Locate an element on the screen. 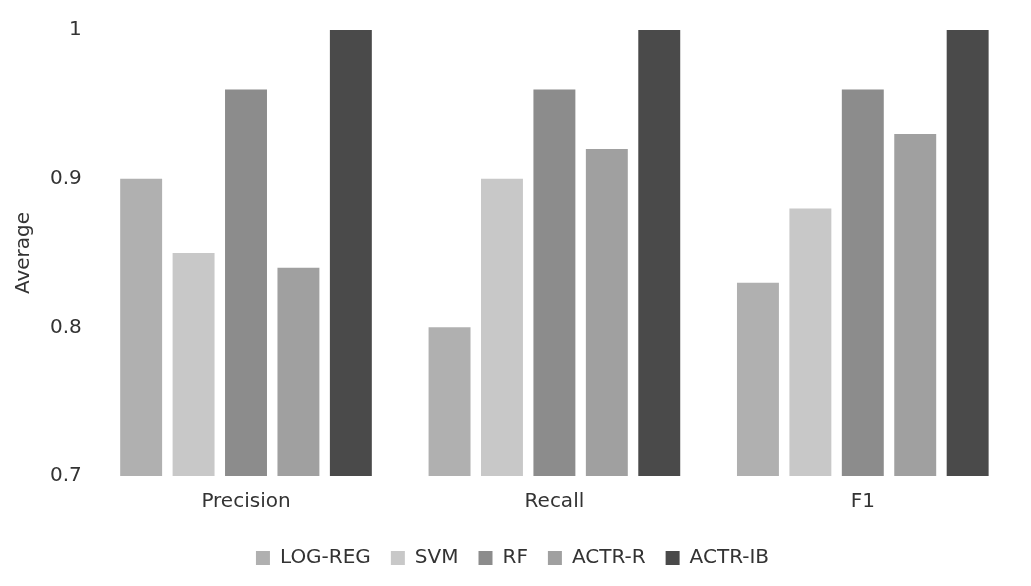 The height and width of the screenshot is (586, 1031). y-tick-label: 1 is located at coordinates (75, 28).